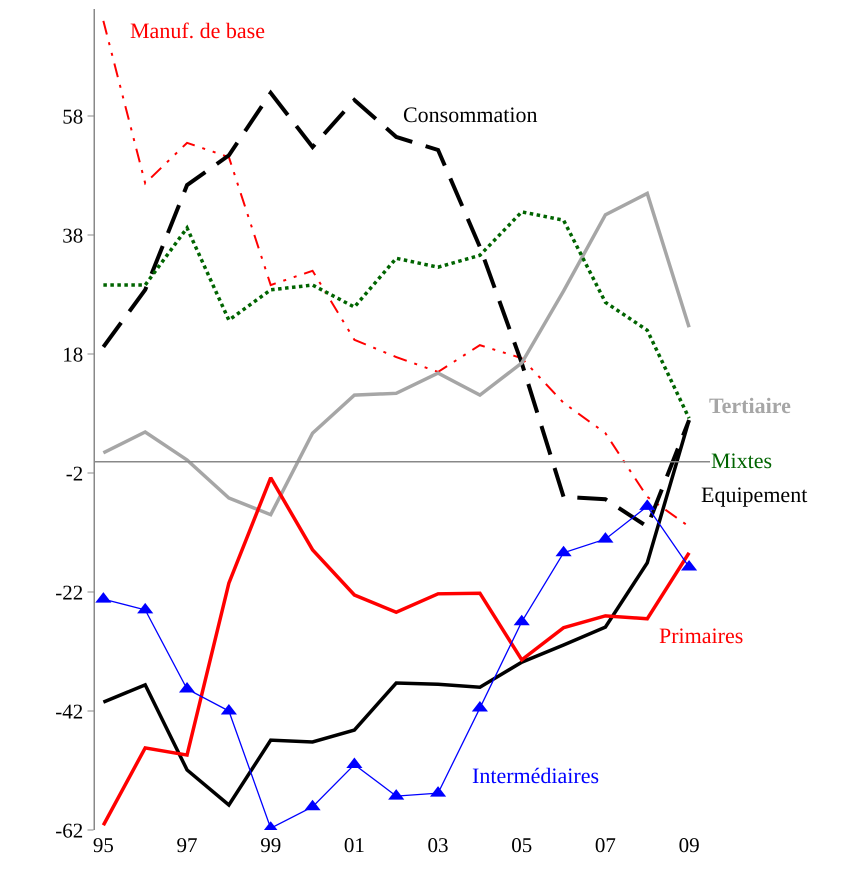 The height and width of the screenshot is (884, 860). Describe the element at coordinates (754, 494) in the screenshot. I see `series-label: Equipement` at that location.